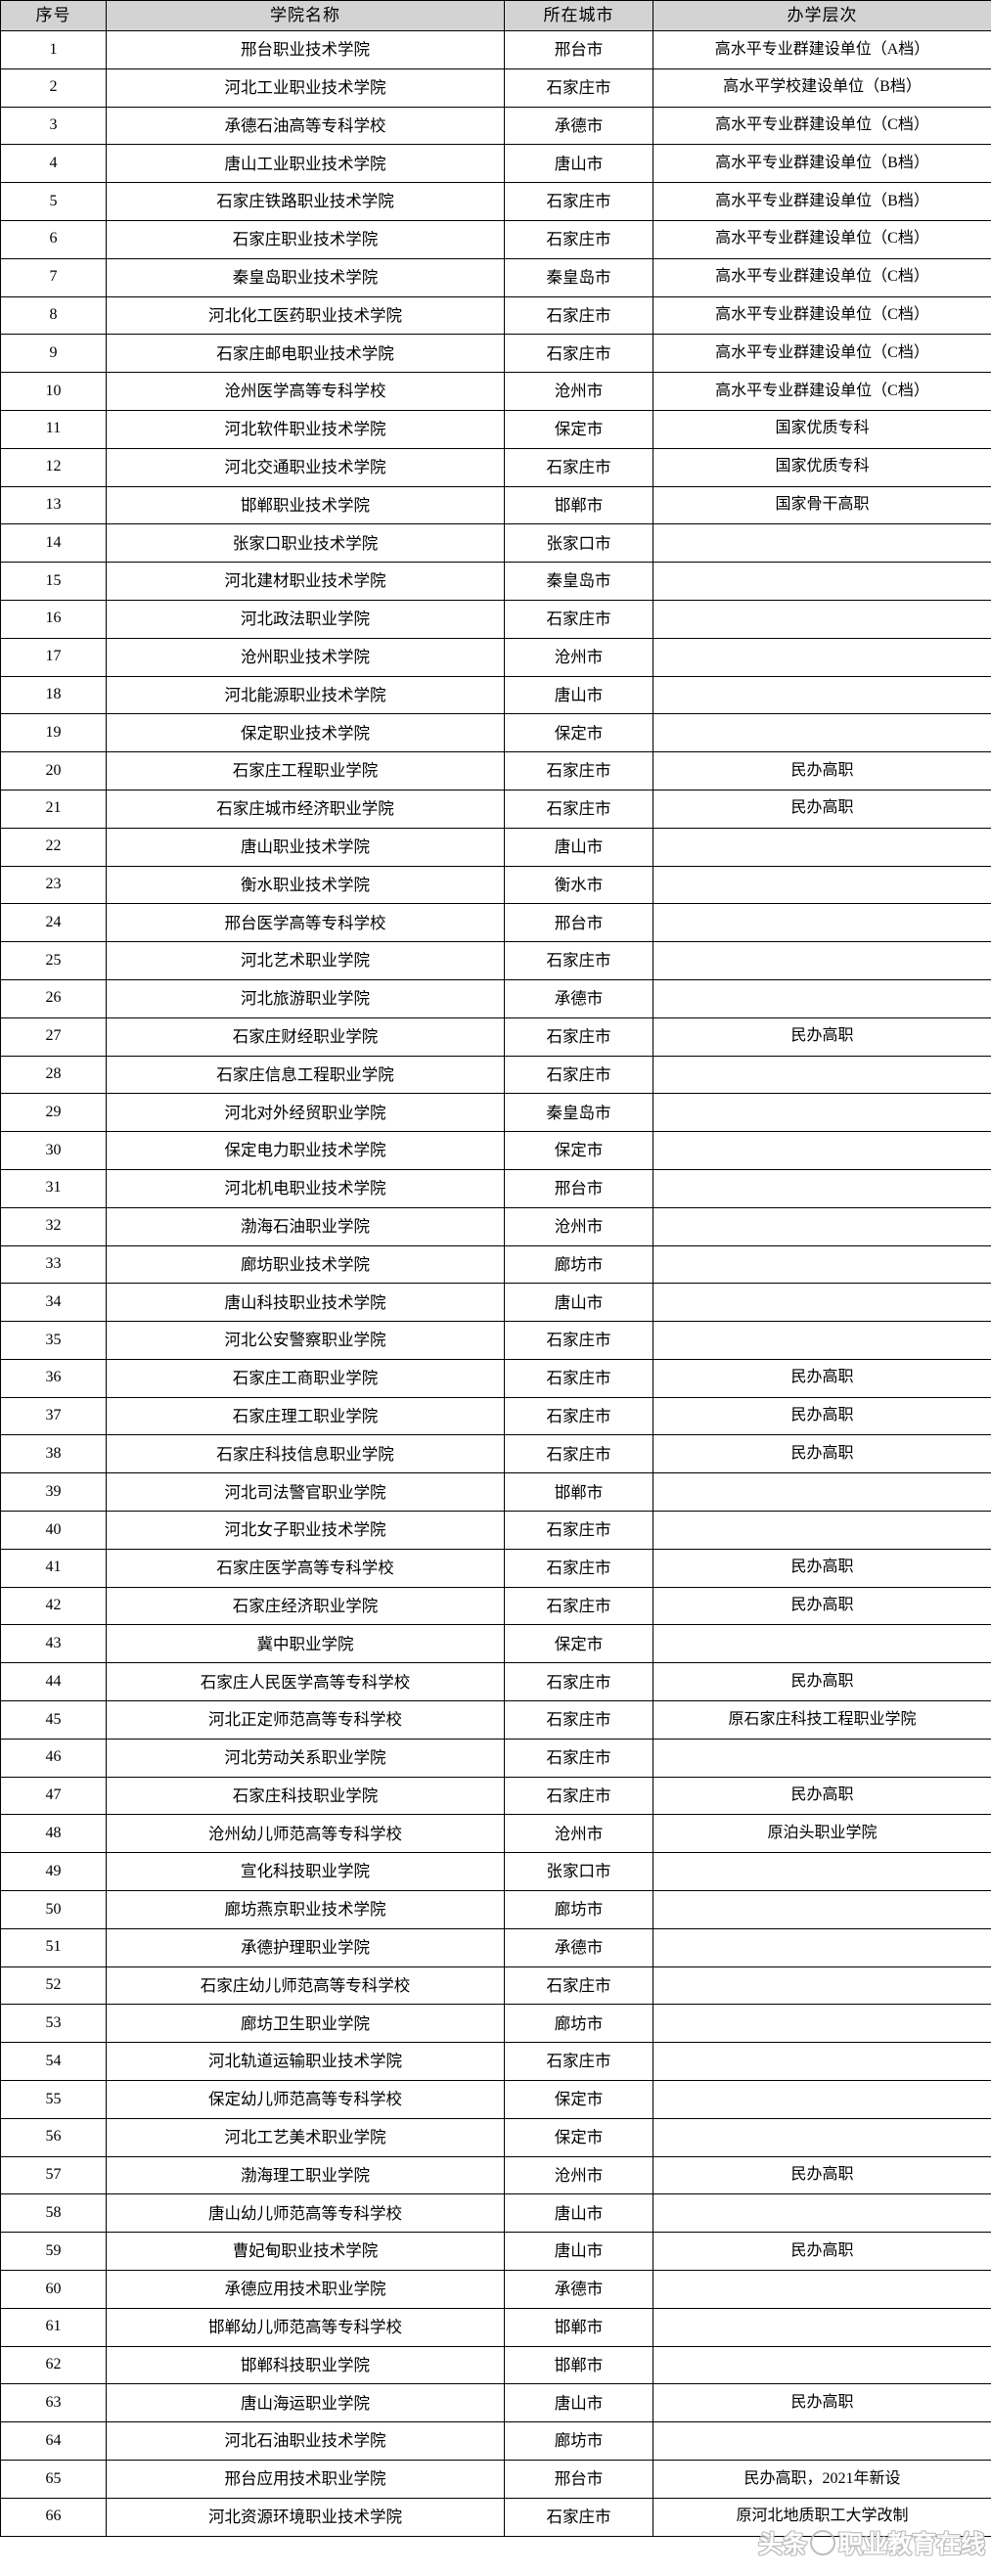  I want to click on cell-seq: 21, so click(54, 809).